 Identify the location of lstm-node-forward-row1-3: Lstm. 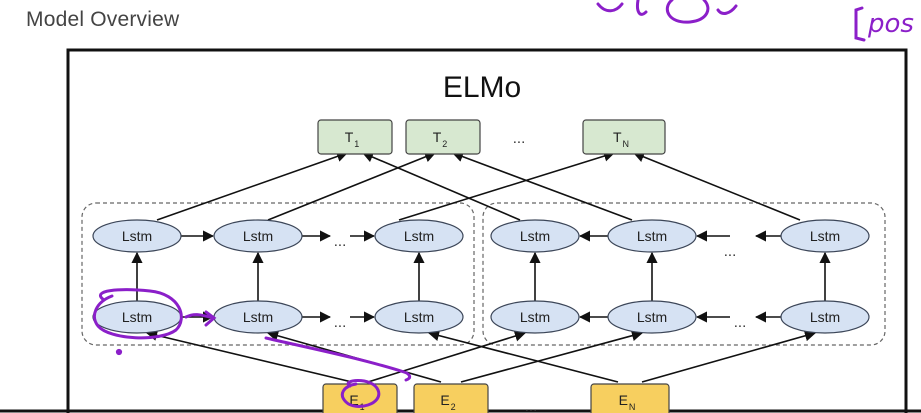
(419, 236).